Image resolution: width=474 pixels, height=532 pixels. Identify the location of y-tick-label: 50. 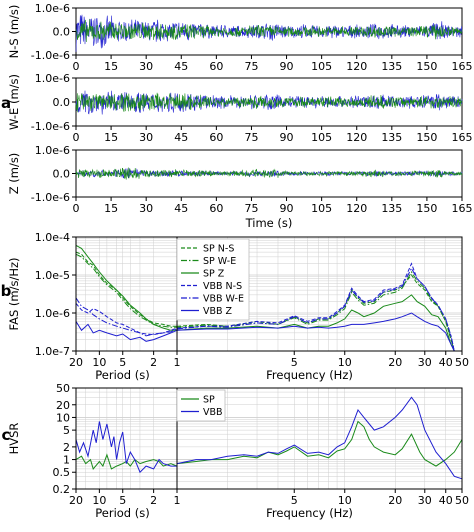
(63, 388).